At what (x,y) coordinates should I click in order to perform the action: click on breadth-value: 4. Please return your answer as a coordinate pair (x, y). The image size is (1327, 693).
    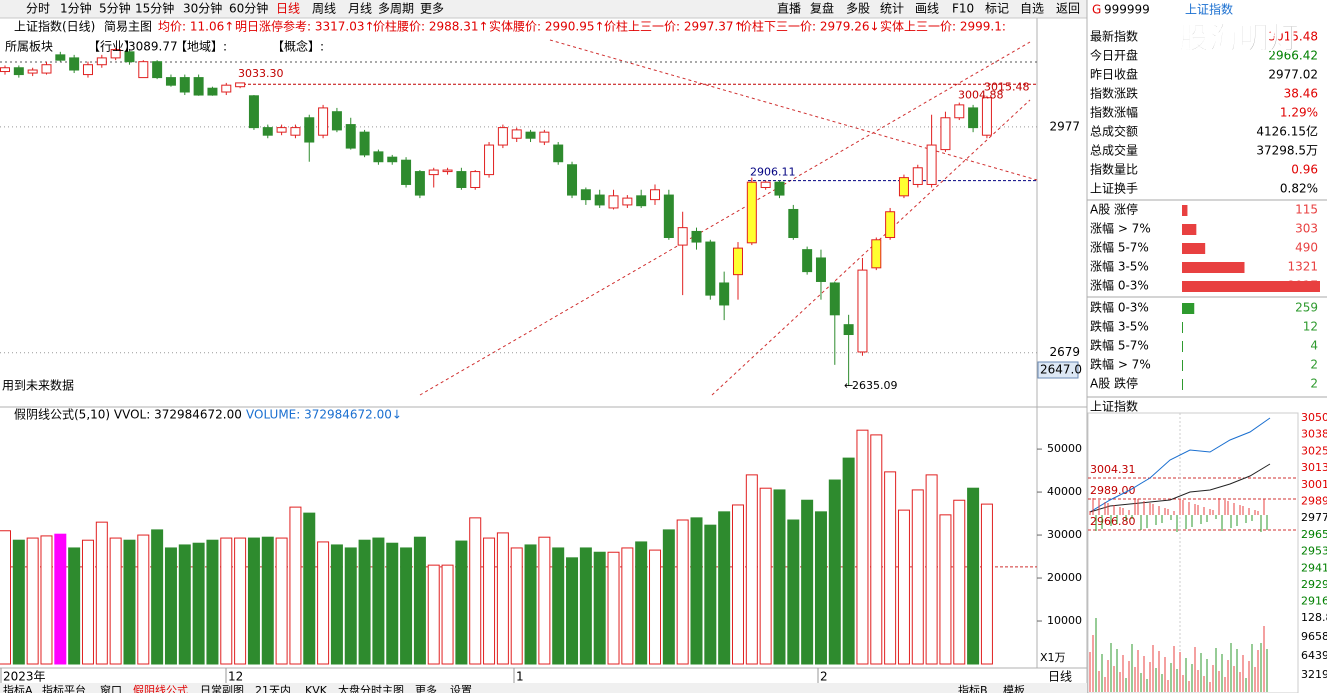
    Looking at the image, I should click on (1314, 346).